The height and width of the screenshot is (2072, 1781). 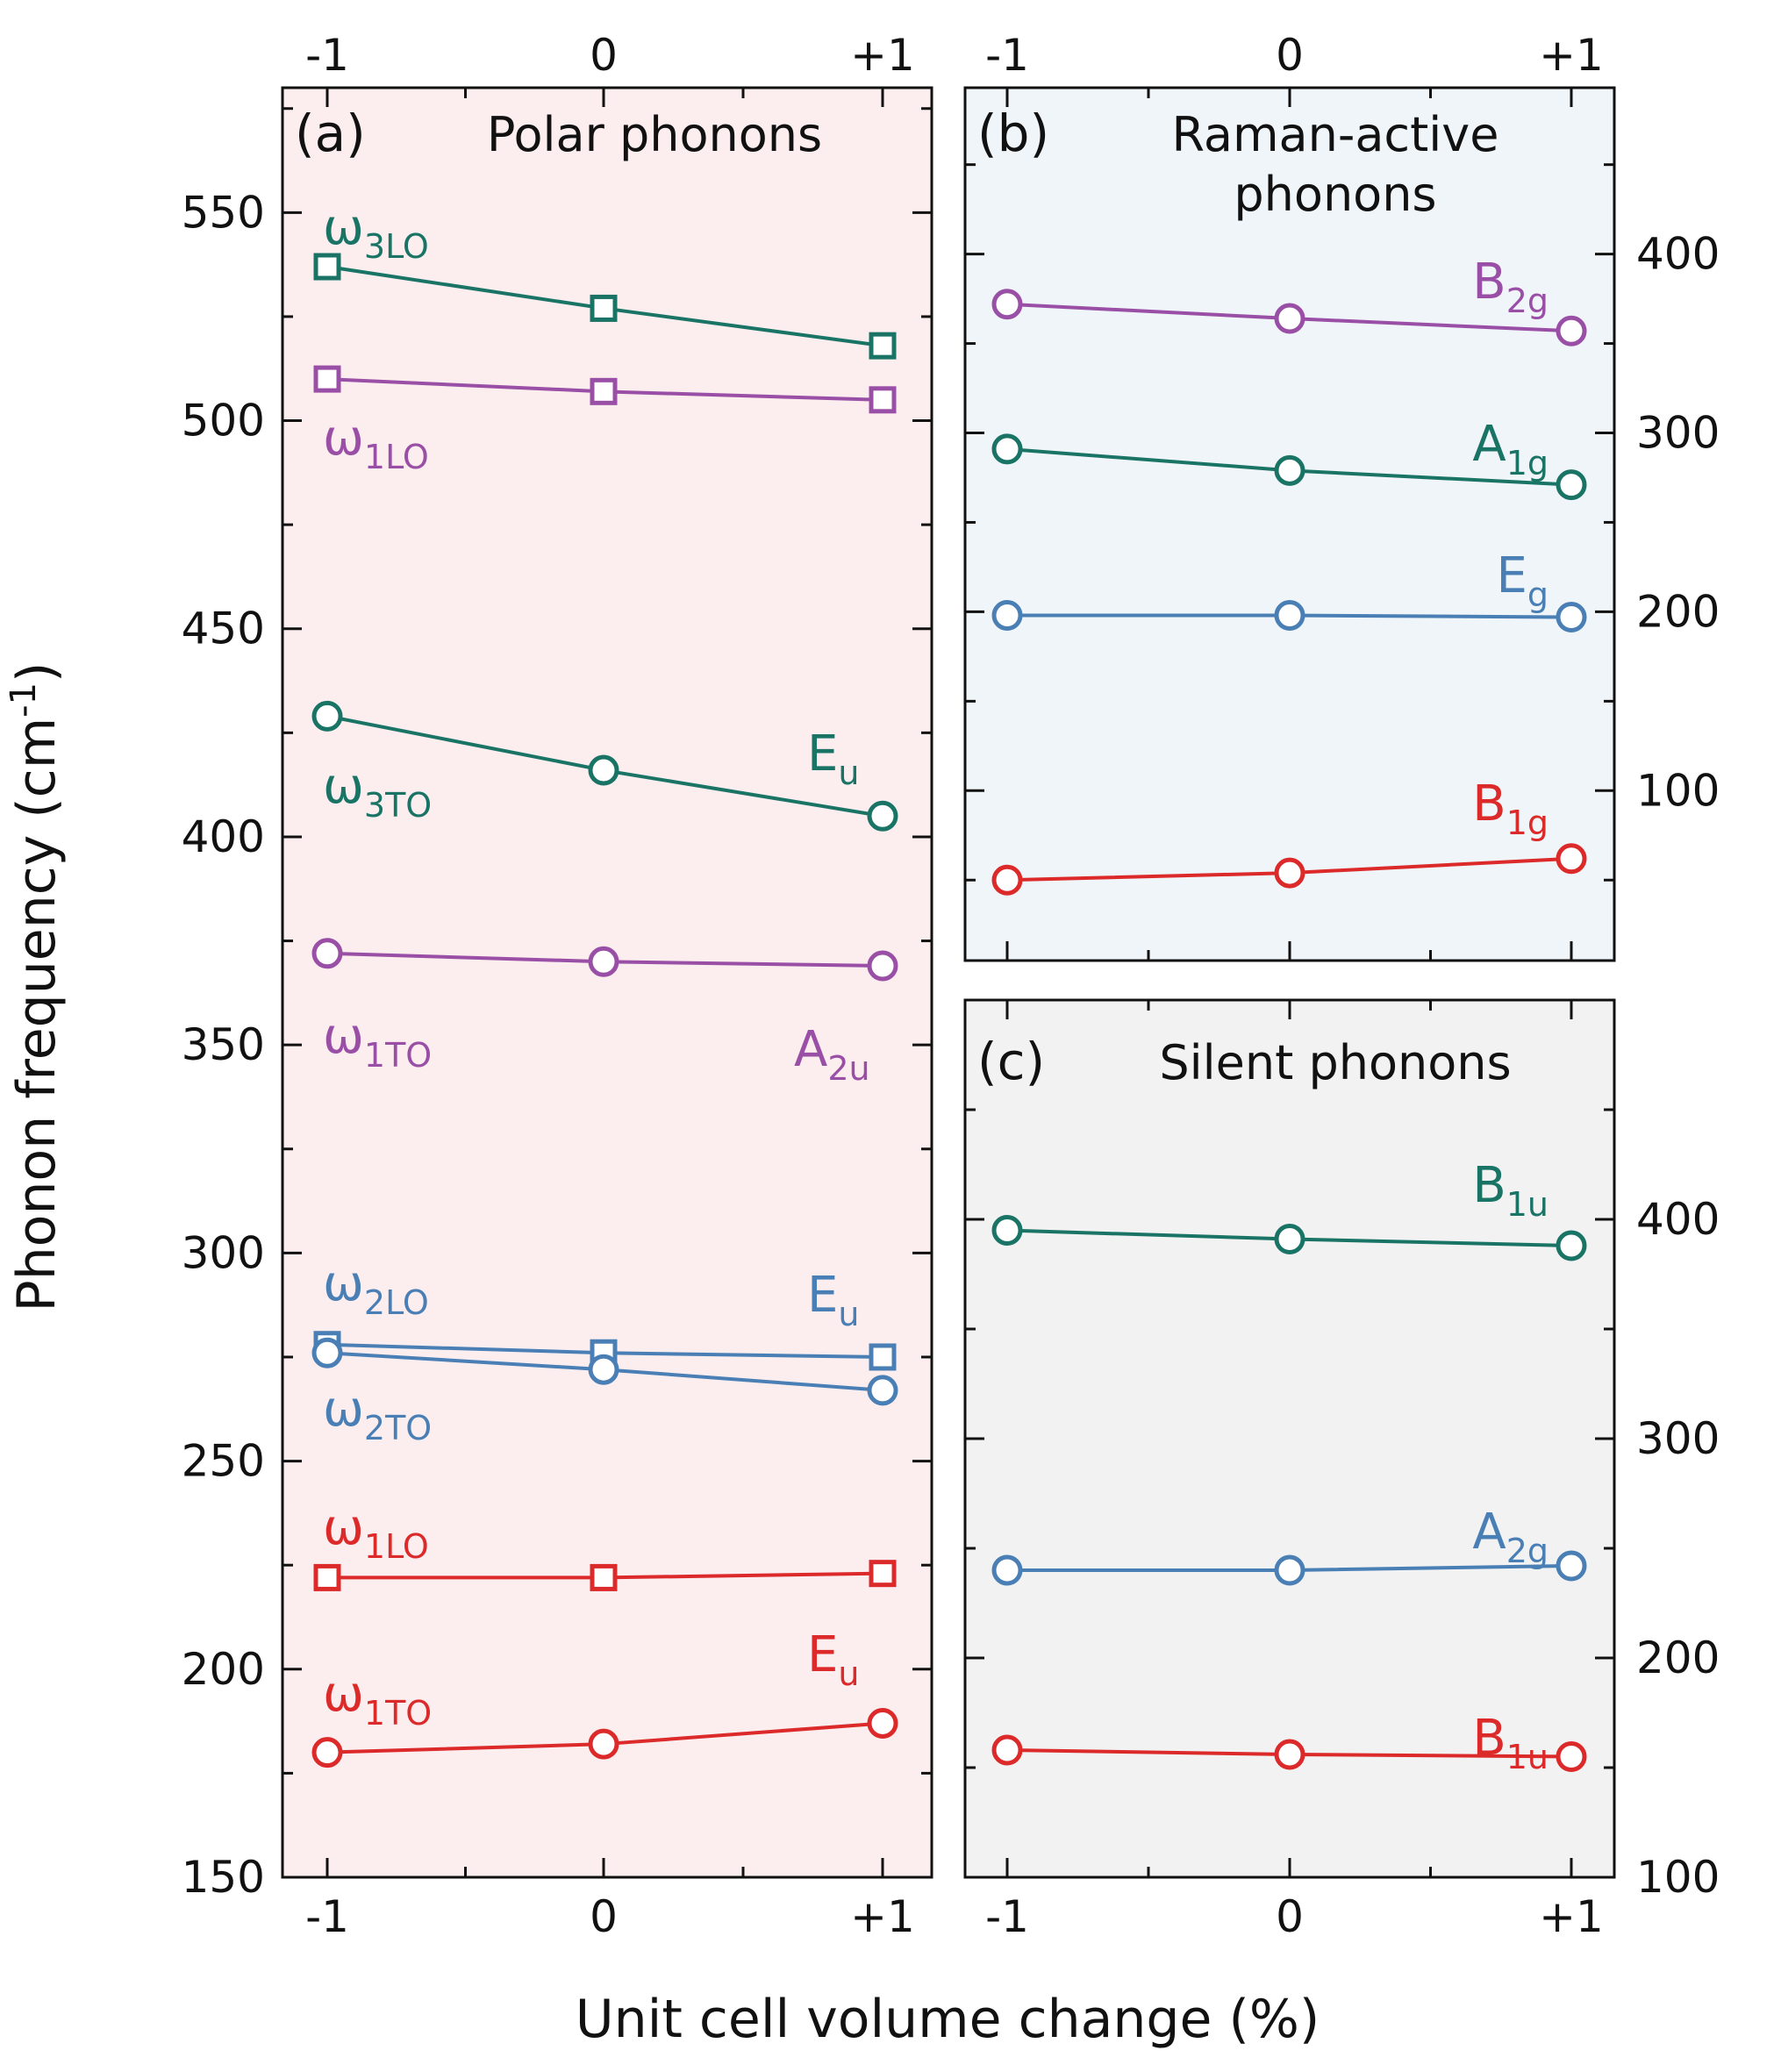 I want to click on panel-c-x-tick-label-bottom-1: 0, so click(x=1290, y=1917).